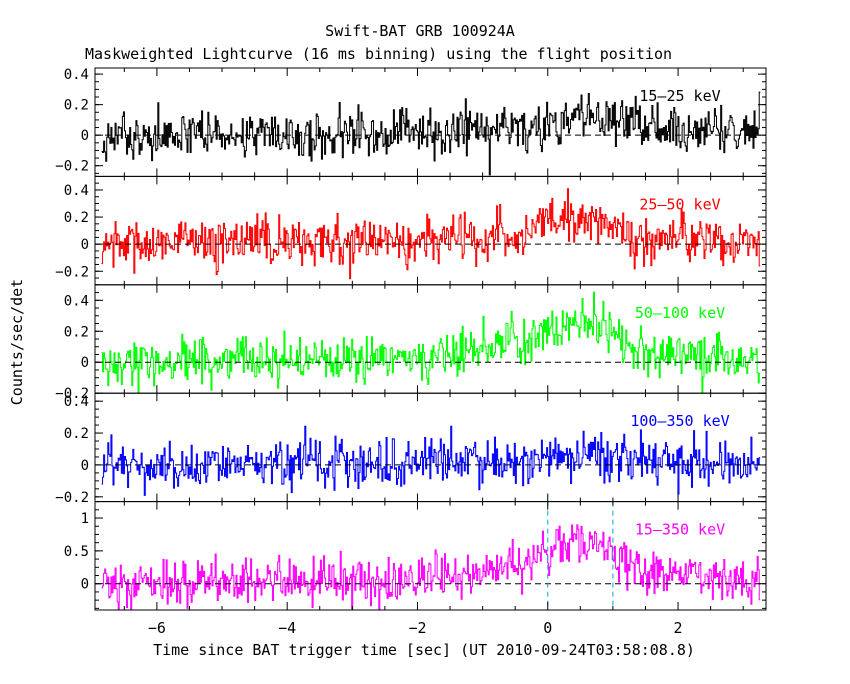  Describe the element at coordinates (679, 421) in the screenshot. I see `energy-band-label: 100–350 keV` at that location.